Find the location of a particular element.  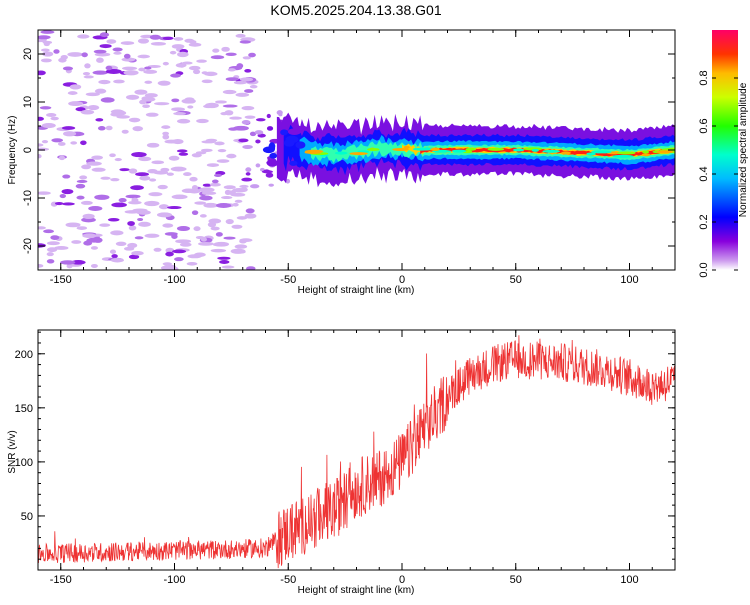

colorbar-tick-label: 0.0 is located at coordinates (704, 269).